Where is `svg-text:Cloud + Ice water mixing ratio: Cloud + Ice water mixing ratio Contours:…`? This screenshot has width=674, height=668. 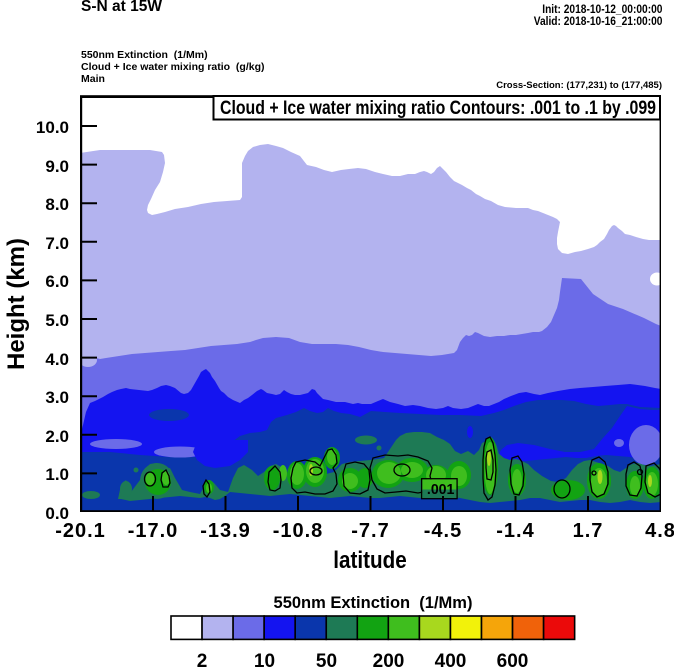
svg-text:Cloud + Ice water mixing ratio: Cloud + Ice water mixing ratio Contours:… is located at coordinates (438, 108).